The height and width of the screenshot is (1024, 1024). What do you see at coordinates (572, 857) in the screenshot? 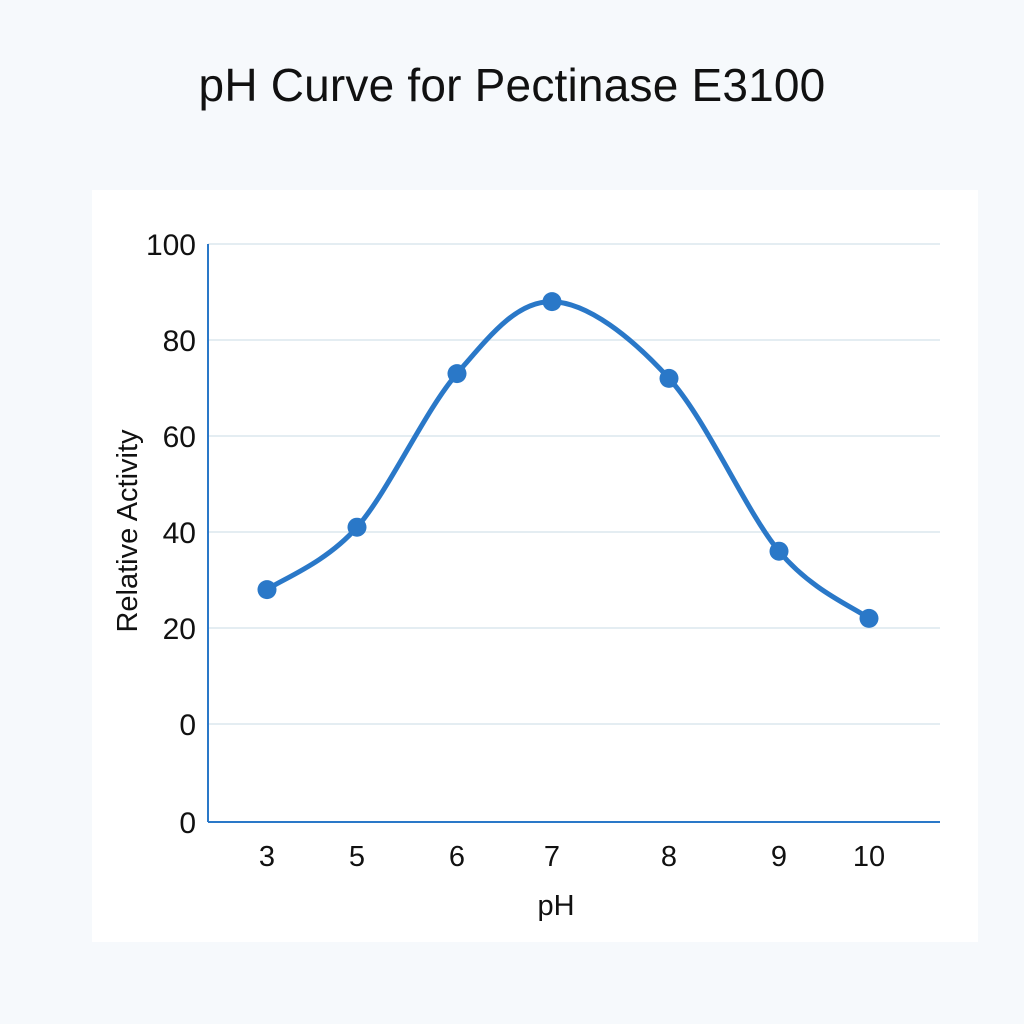
I see `x-tick-labels: 3 5 6 7 8 9 10` at bounding box center [572, 857].